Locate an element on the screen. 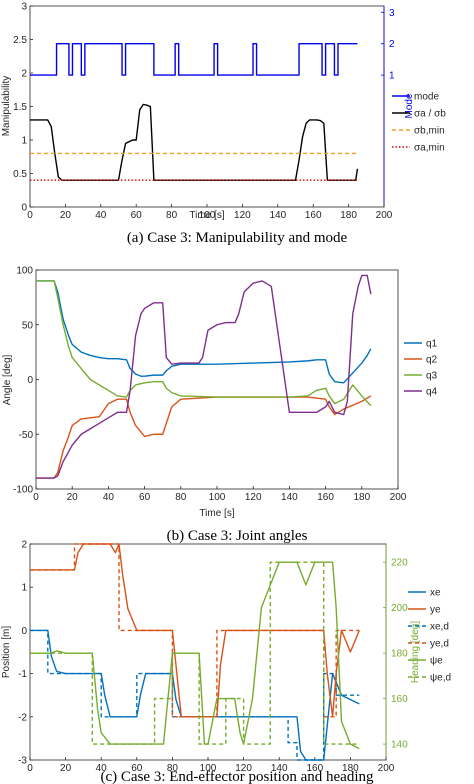 This screenshot has width=474, height=784. chart-c-y2tick-label: 220 is located at coordinates (399, 563).